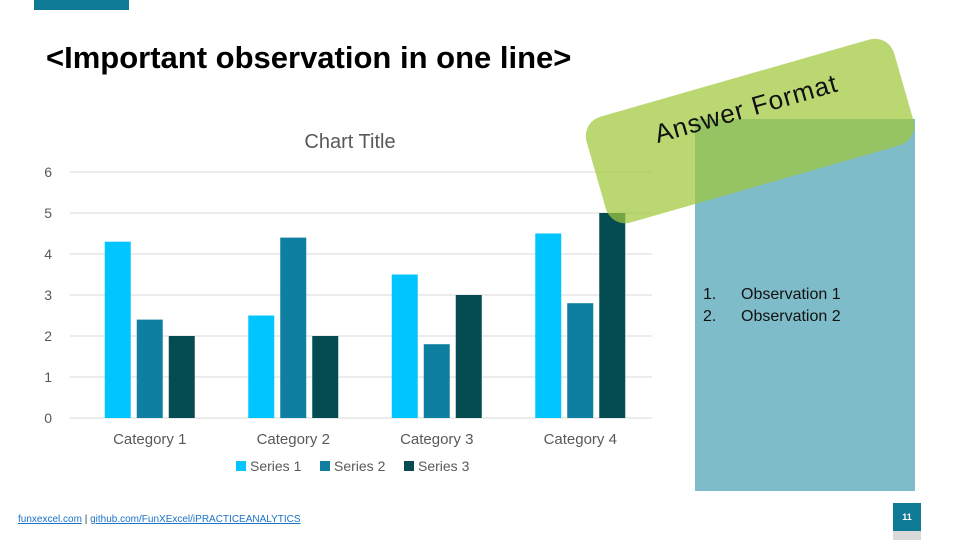 The height and width of the screenshot is (540, 960). Describe the element at coordinates (48, 254) in the screenshot. I see `y-tick-label: 4` at that location.